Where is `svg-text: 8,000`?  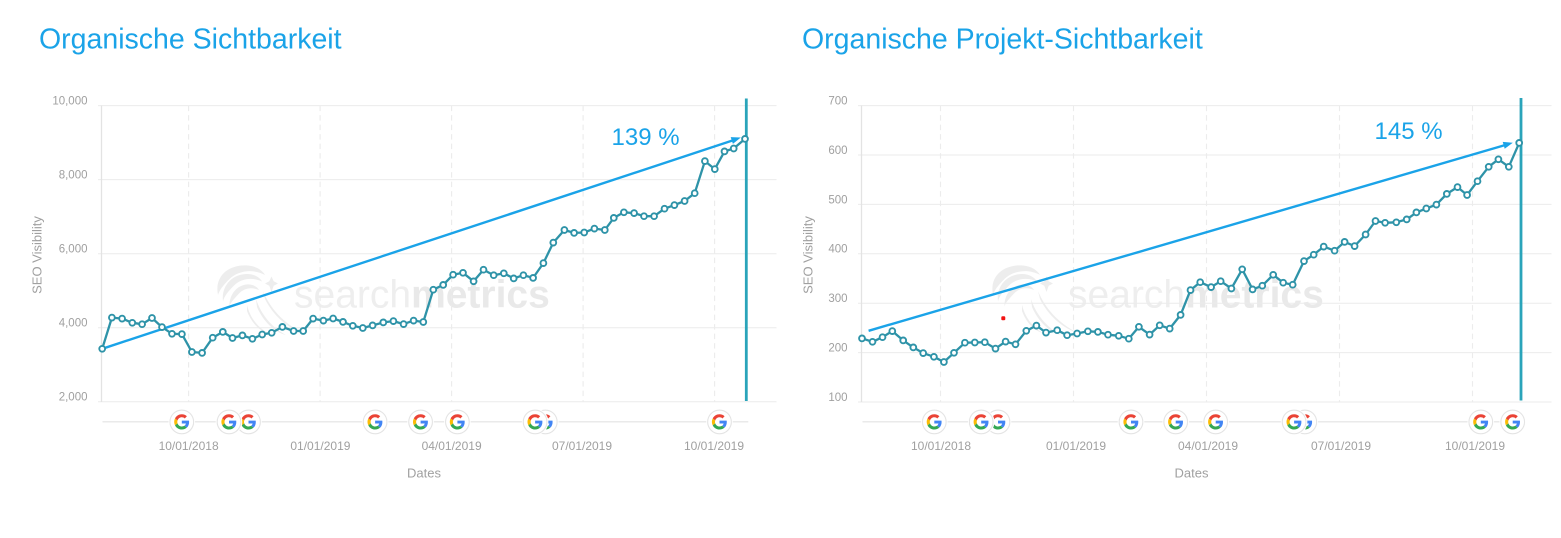 svg-text: 8,000 is located at coordinates (73, 176).